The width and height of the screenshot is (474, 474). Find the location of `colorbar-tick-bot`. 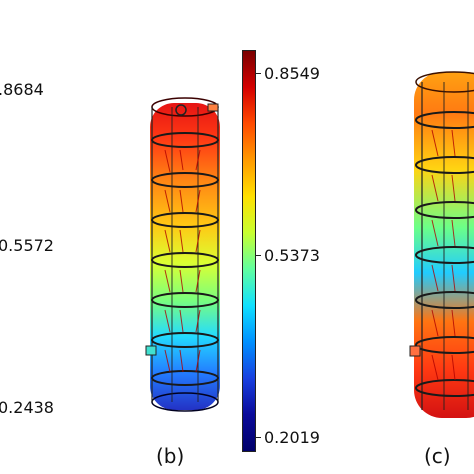

colorbar-tick-bot is located at coordinates (258, 437).